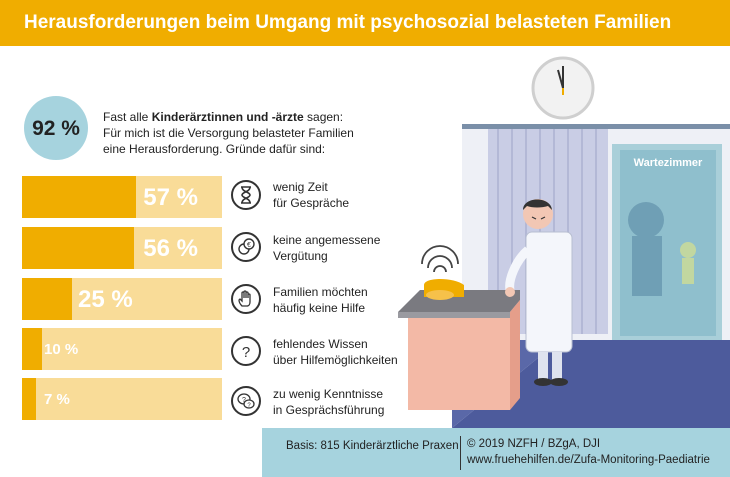  What do you see at coordinates (327, 240) in the screenshot?
I see `reason-2-line-1: keine angemessene` at bounding box center [327, 240].